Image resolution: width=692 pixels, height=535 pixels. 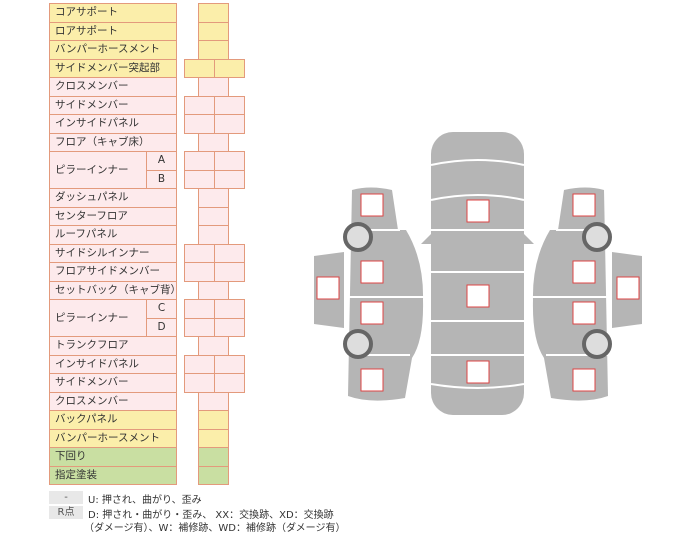 I want to click on legend-text-1: U: 押され、曲がり、歪み, so click(x=145, y=500).